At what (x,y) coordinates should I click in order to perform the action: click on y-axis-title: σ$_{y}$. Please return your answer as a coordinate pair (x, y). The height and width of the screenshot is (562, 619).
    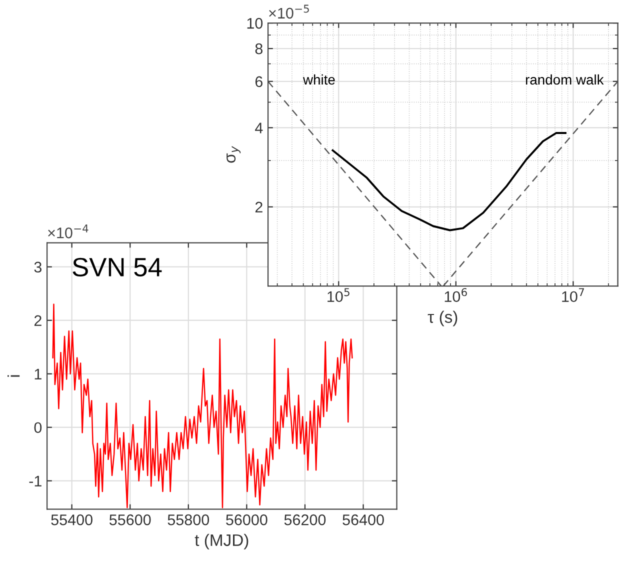
    Looking at the image, I should click on (233, 154).